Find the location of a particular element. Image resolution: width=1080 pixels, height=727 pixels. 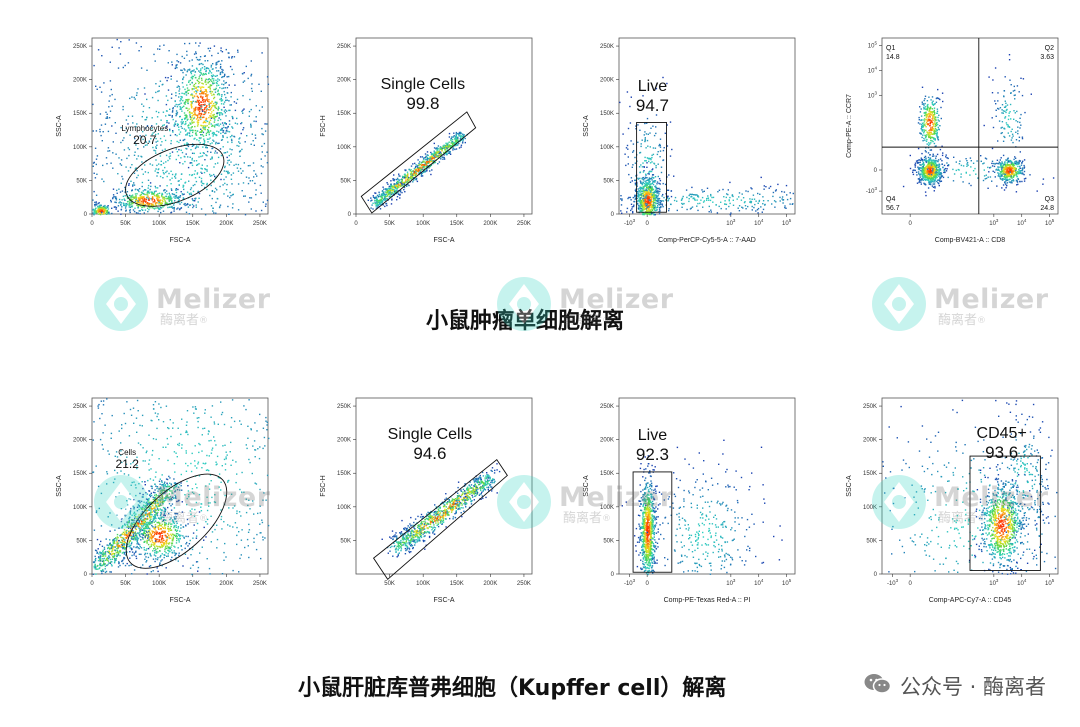

gate-name: CD45+ is located at coordinates (1002, 433).